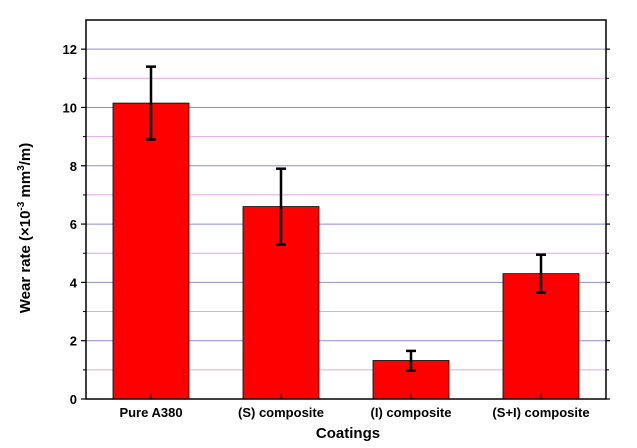  What do you see at coordinates (25, 186) in the screenshot?
I see `y-axis-title-mid: mm` at bounding box center [25, 186].